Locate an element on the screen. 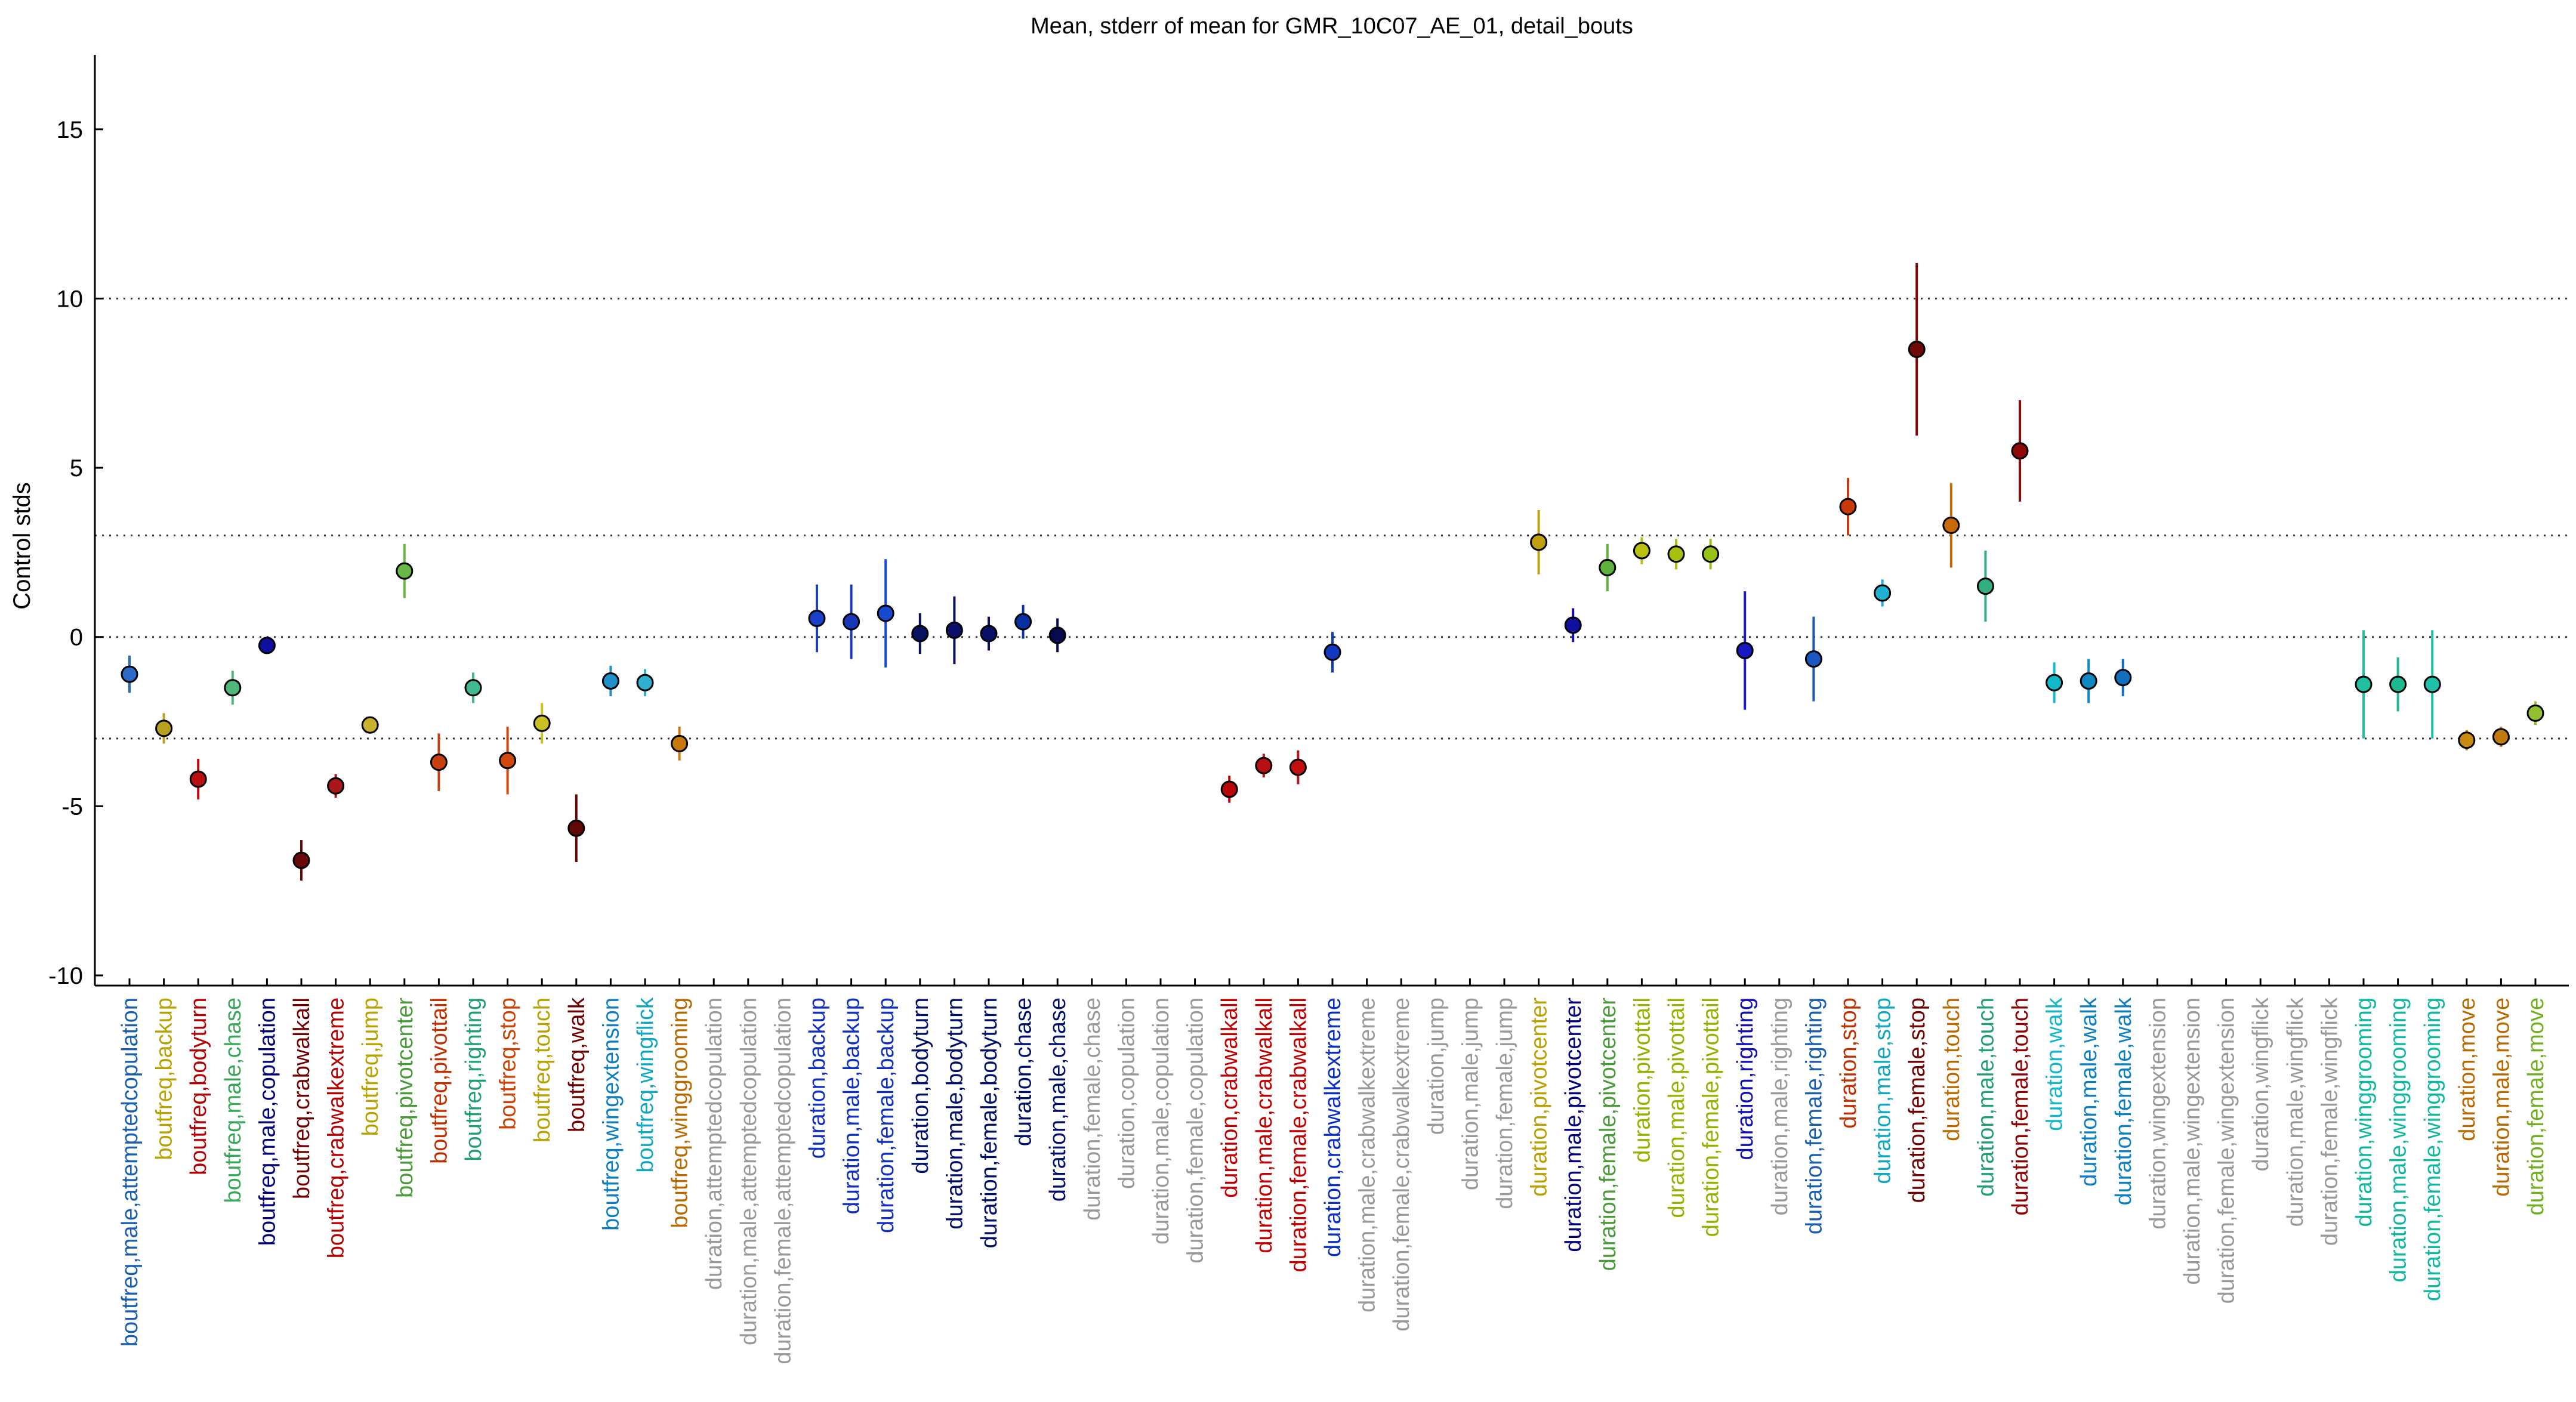  x-tick-label: boutfreq,jump is located at coordinates (370, 1067).